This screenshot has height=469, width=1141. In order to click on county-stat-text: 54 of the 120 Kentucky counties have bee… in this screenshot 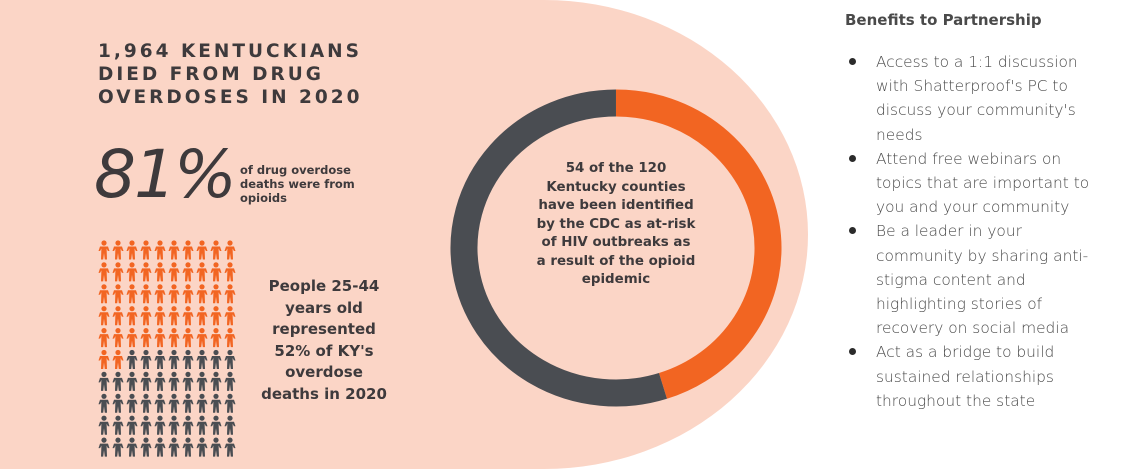, I will do `click(616, 225)`.